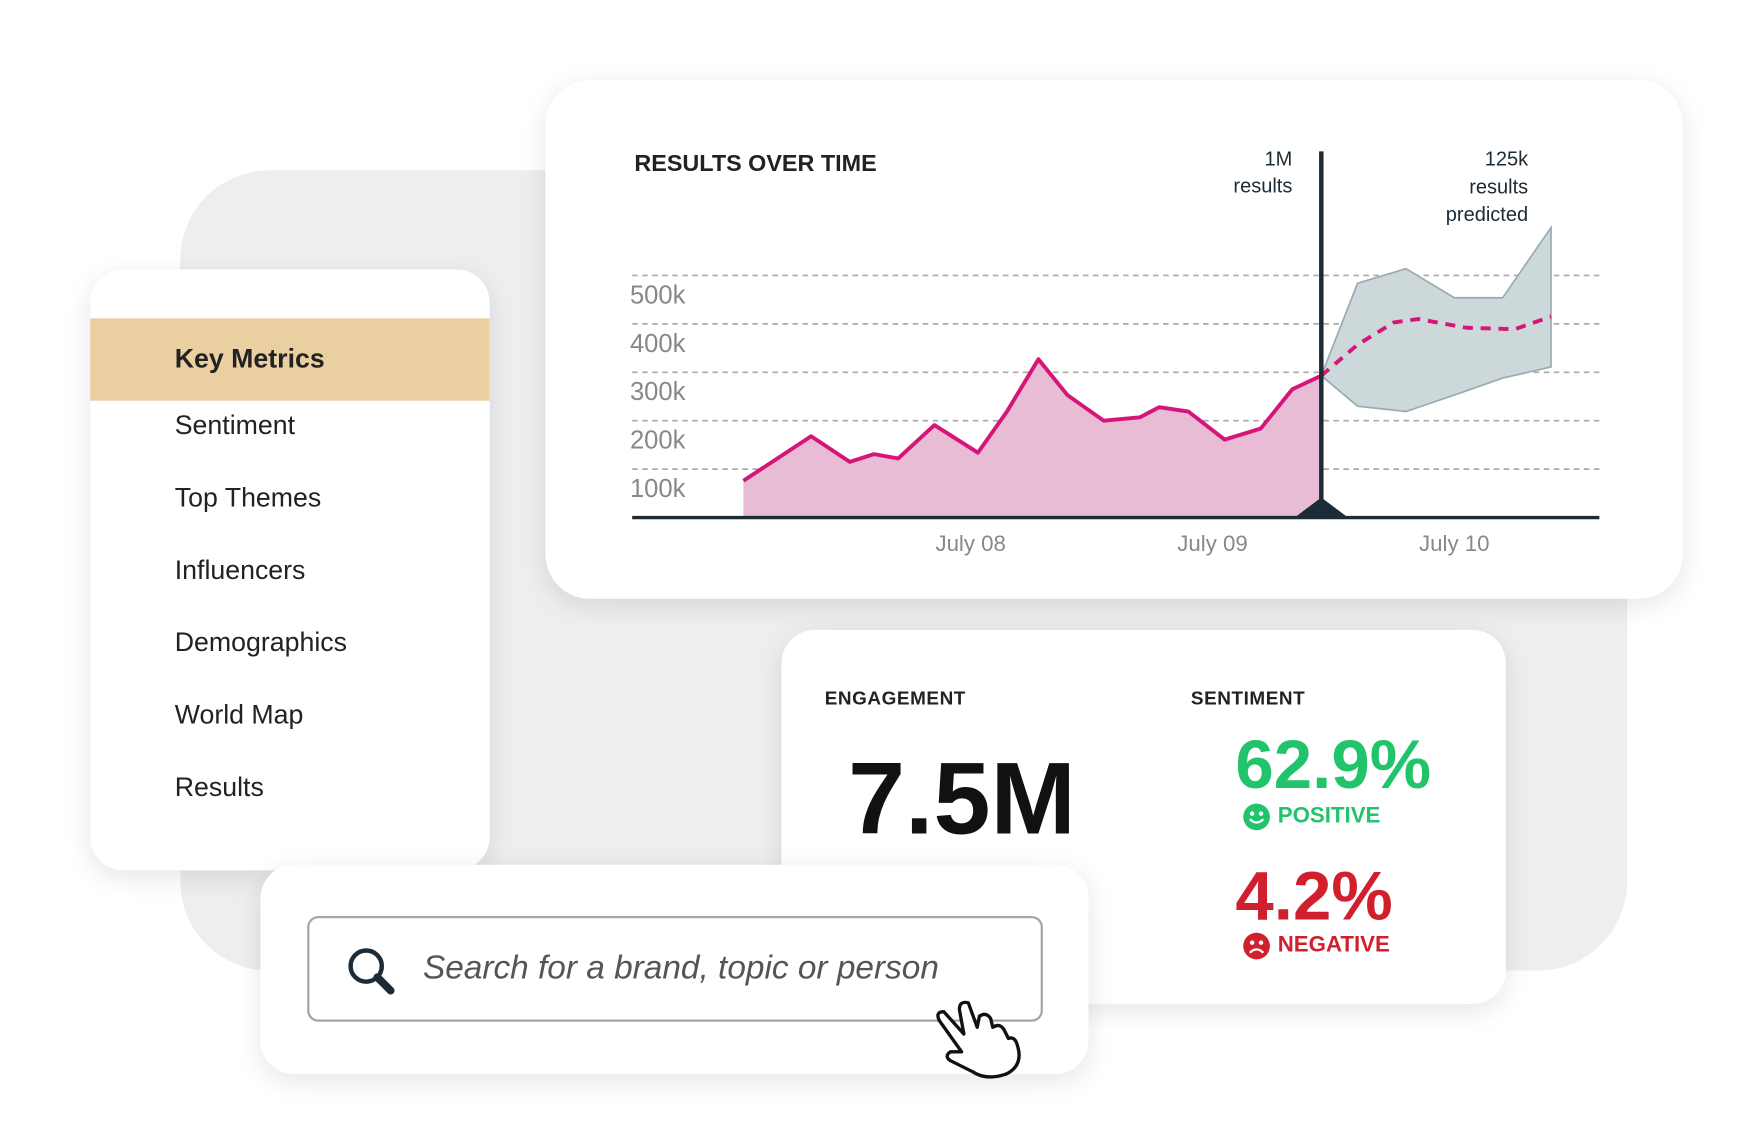 The height and width of the screenshot is (1140, 1740). I want to click on hand-cursor, so click(978, 1039).